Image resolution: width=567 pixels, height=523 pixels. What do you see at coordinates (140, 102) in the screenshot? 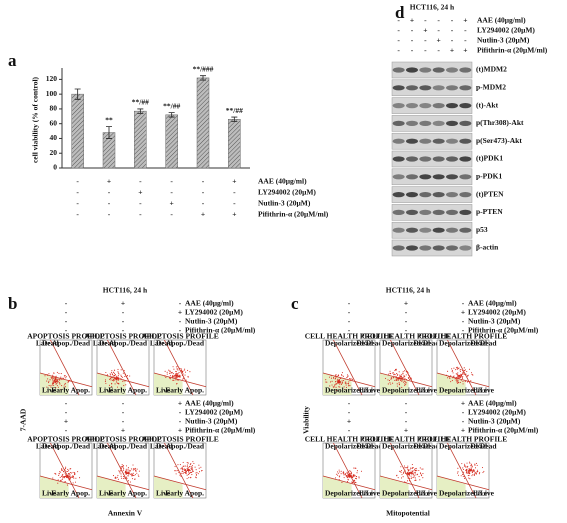
I see `significance-label: **/##` at bounding box center [140, 102].